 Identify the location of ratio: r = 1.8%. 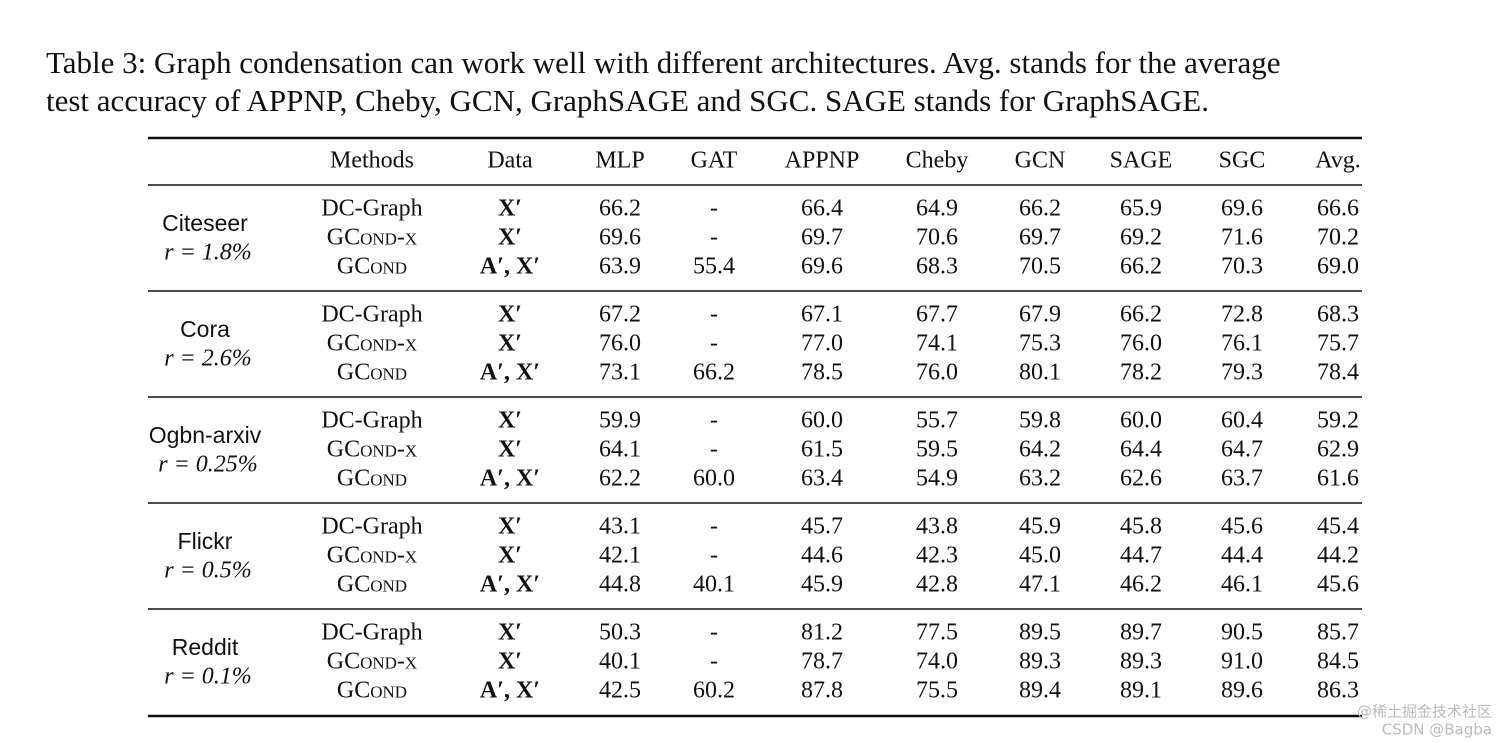
(208, 253).